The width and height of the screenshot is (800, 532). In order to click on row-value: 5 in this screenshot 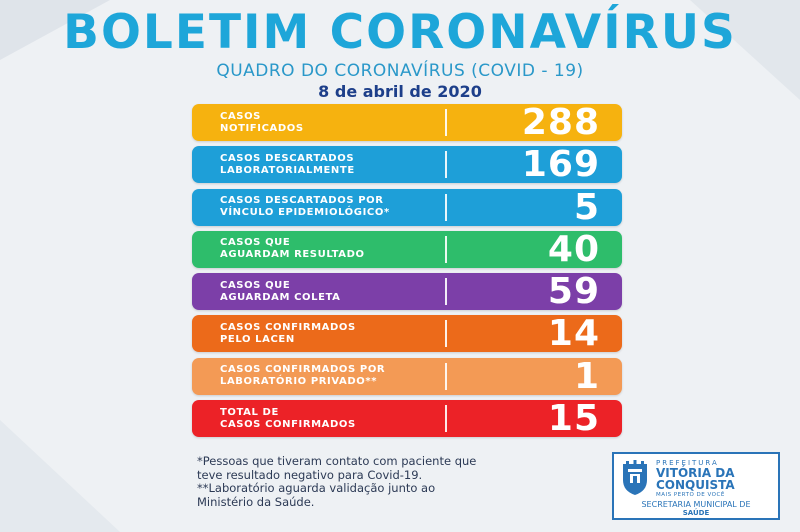, I will do `click(586, 207)`.